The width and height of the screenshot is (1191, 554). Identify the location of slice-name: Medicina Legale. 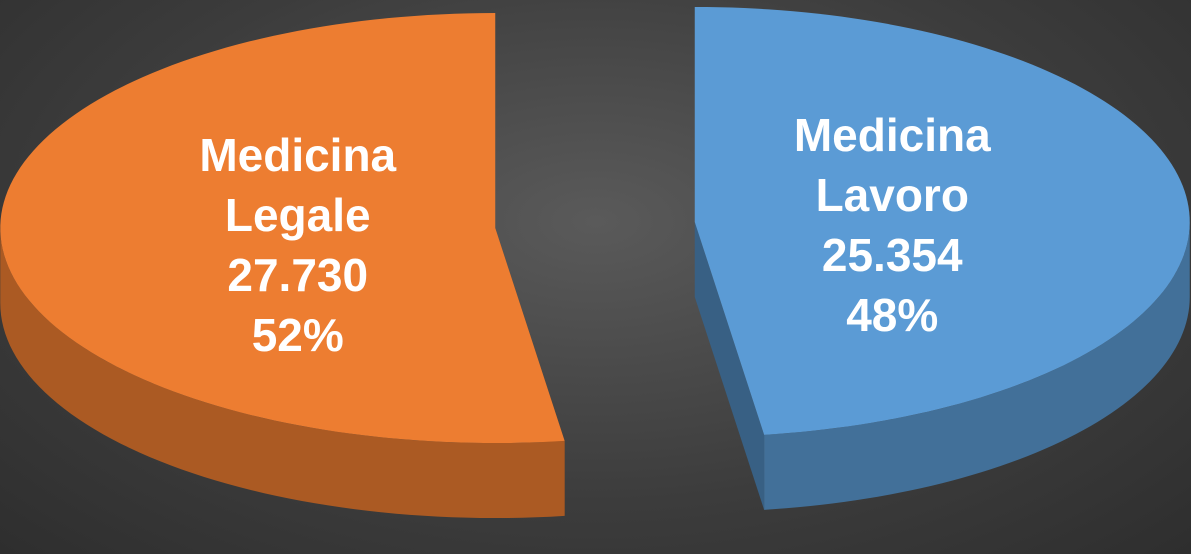
(298, 184).